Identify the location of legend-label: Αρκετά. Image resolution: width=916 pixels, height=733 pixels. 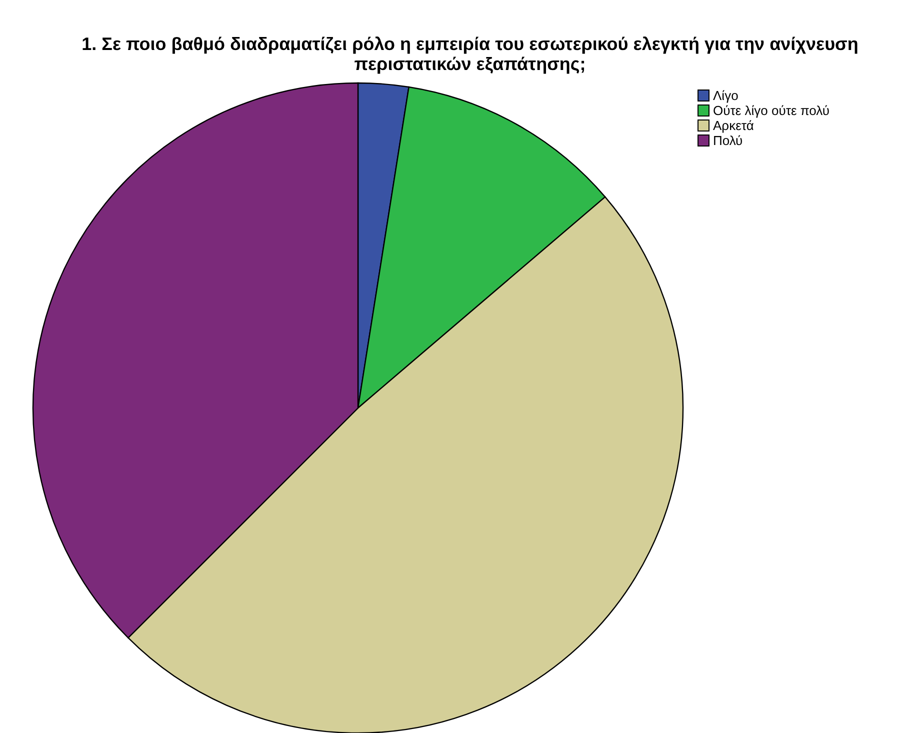
(733, 125).